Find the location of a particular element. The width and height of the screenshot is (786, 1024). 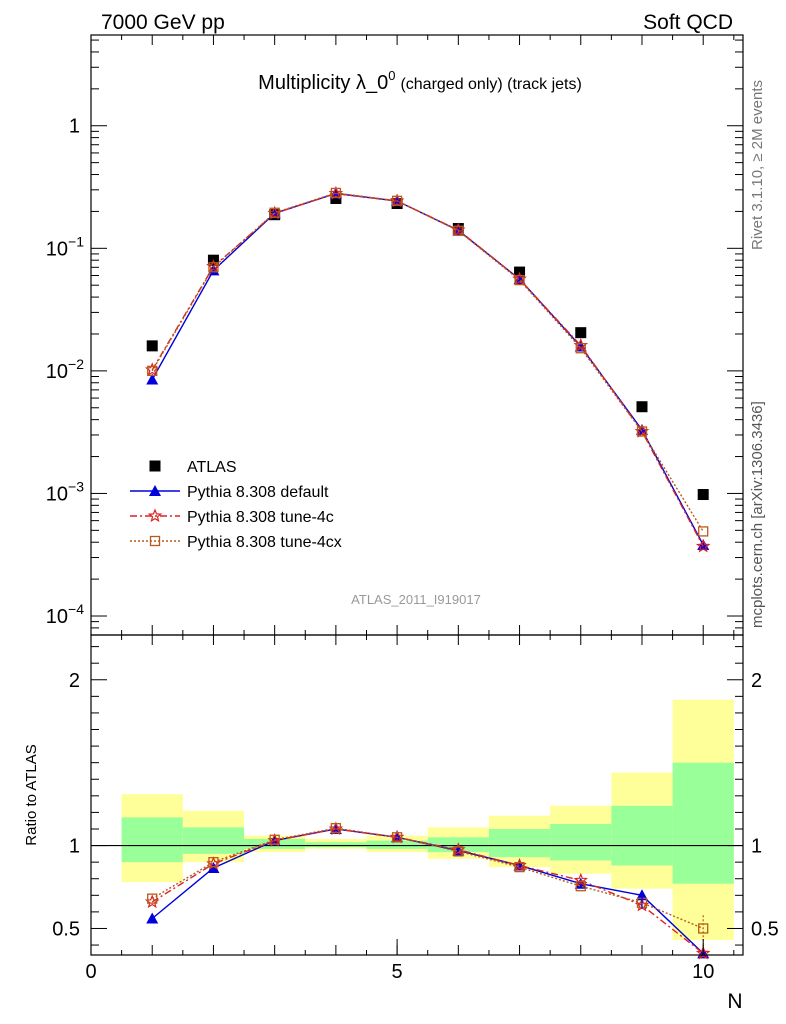

category-label: Soft QCD is located at coordinates (688, 22).